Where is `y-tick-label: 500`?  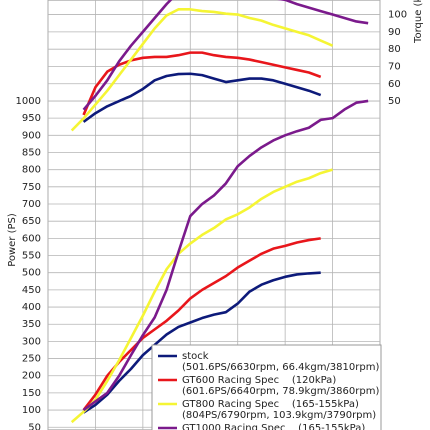 y-tick-label: 500 is located at coordinates (31, 273).